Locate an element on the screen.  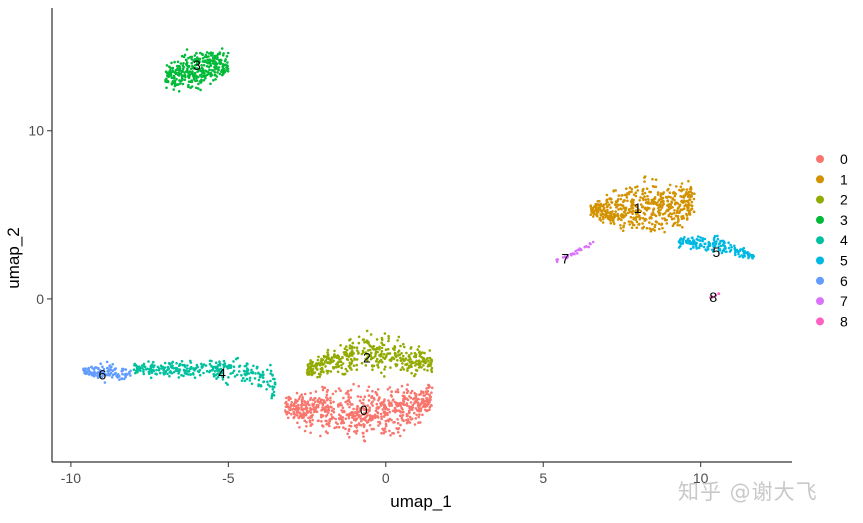
cluster-label-7: 7 is located at coordinates (565, 259).